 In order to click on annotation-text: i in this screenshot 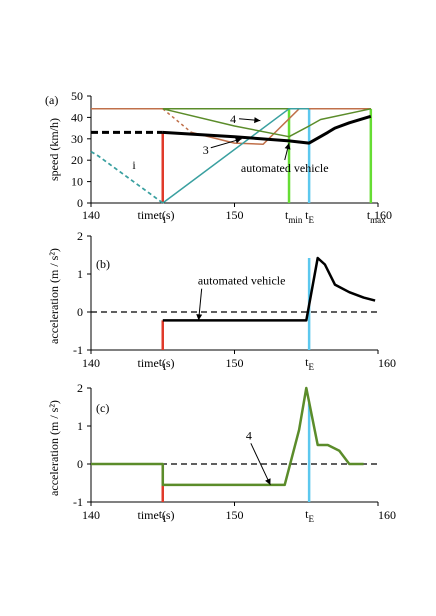, I will do `click(134, 165)`.